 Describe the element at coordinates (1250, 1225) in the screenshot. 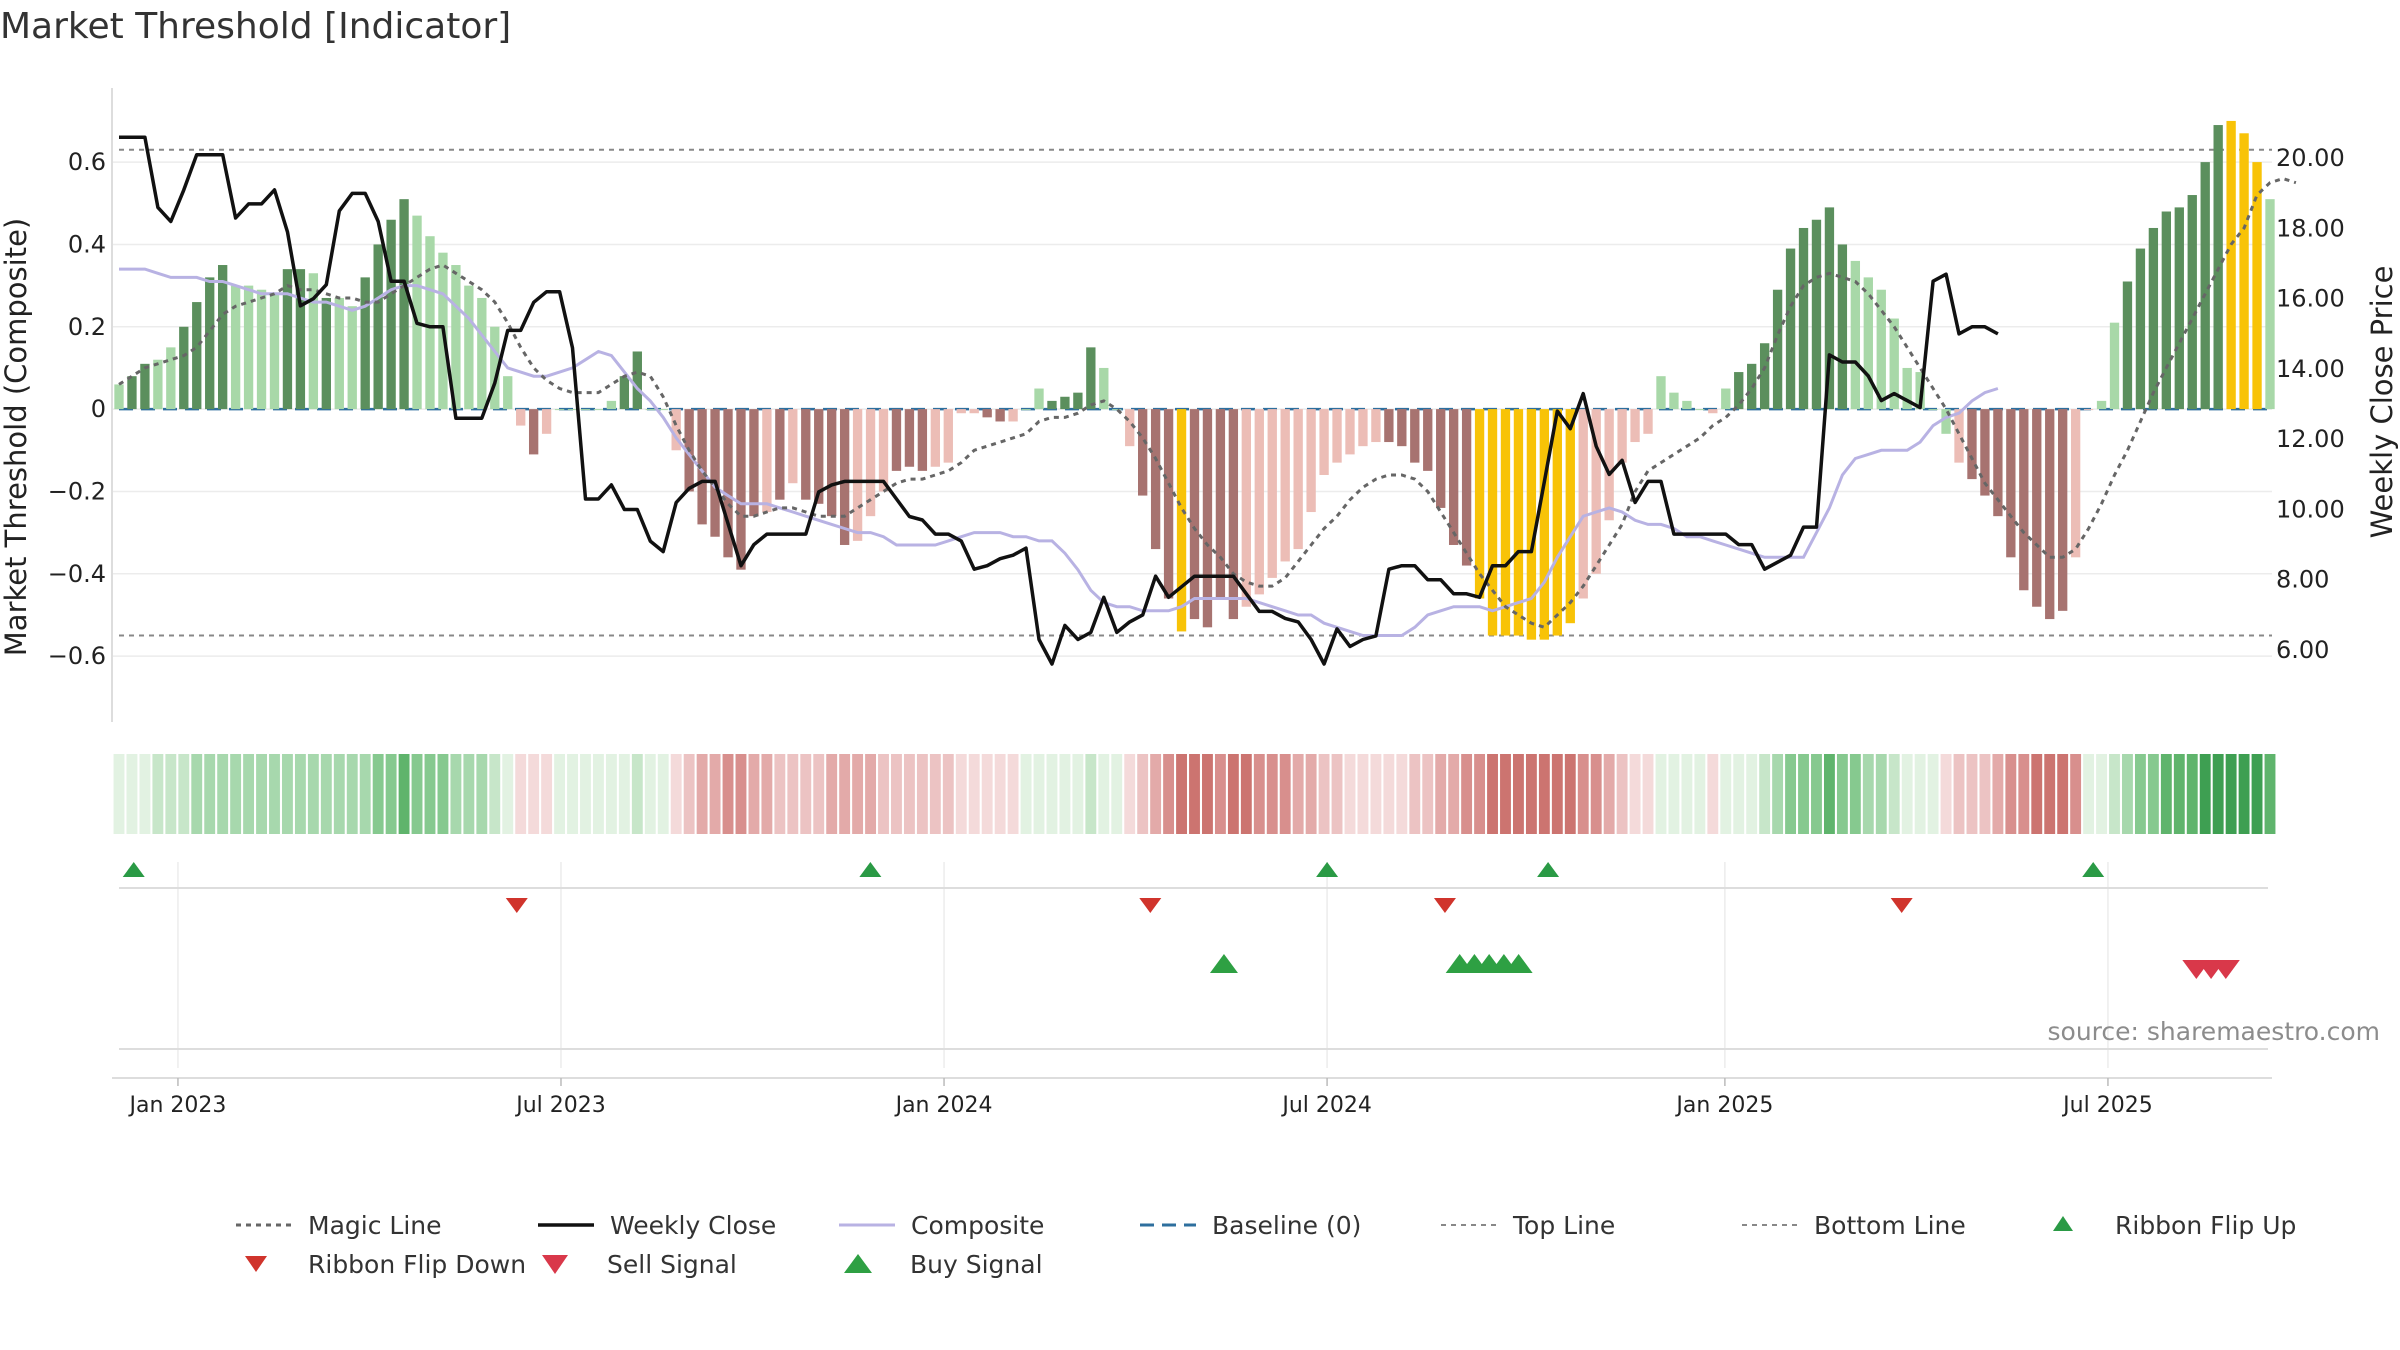

I see `legend-item: Baseline (0)` at that location.